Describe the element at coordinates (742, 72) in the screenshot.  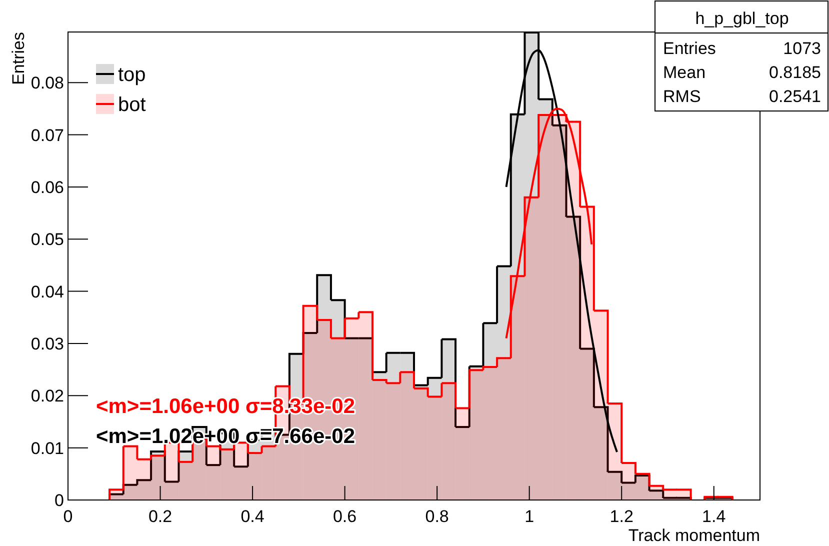
I see `text: Mean 0.8185` at that location.